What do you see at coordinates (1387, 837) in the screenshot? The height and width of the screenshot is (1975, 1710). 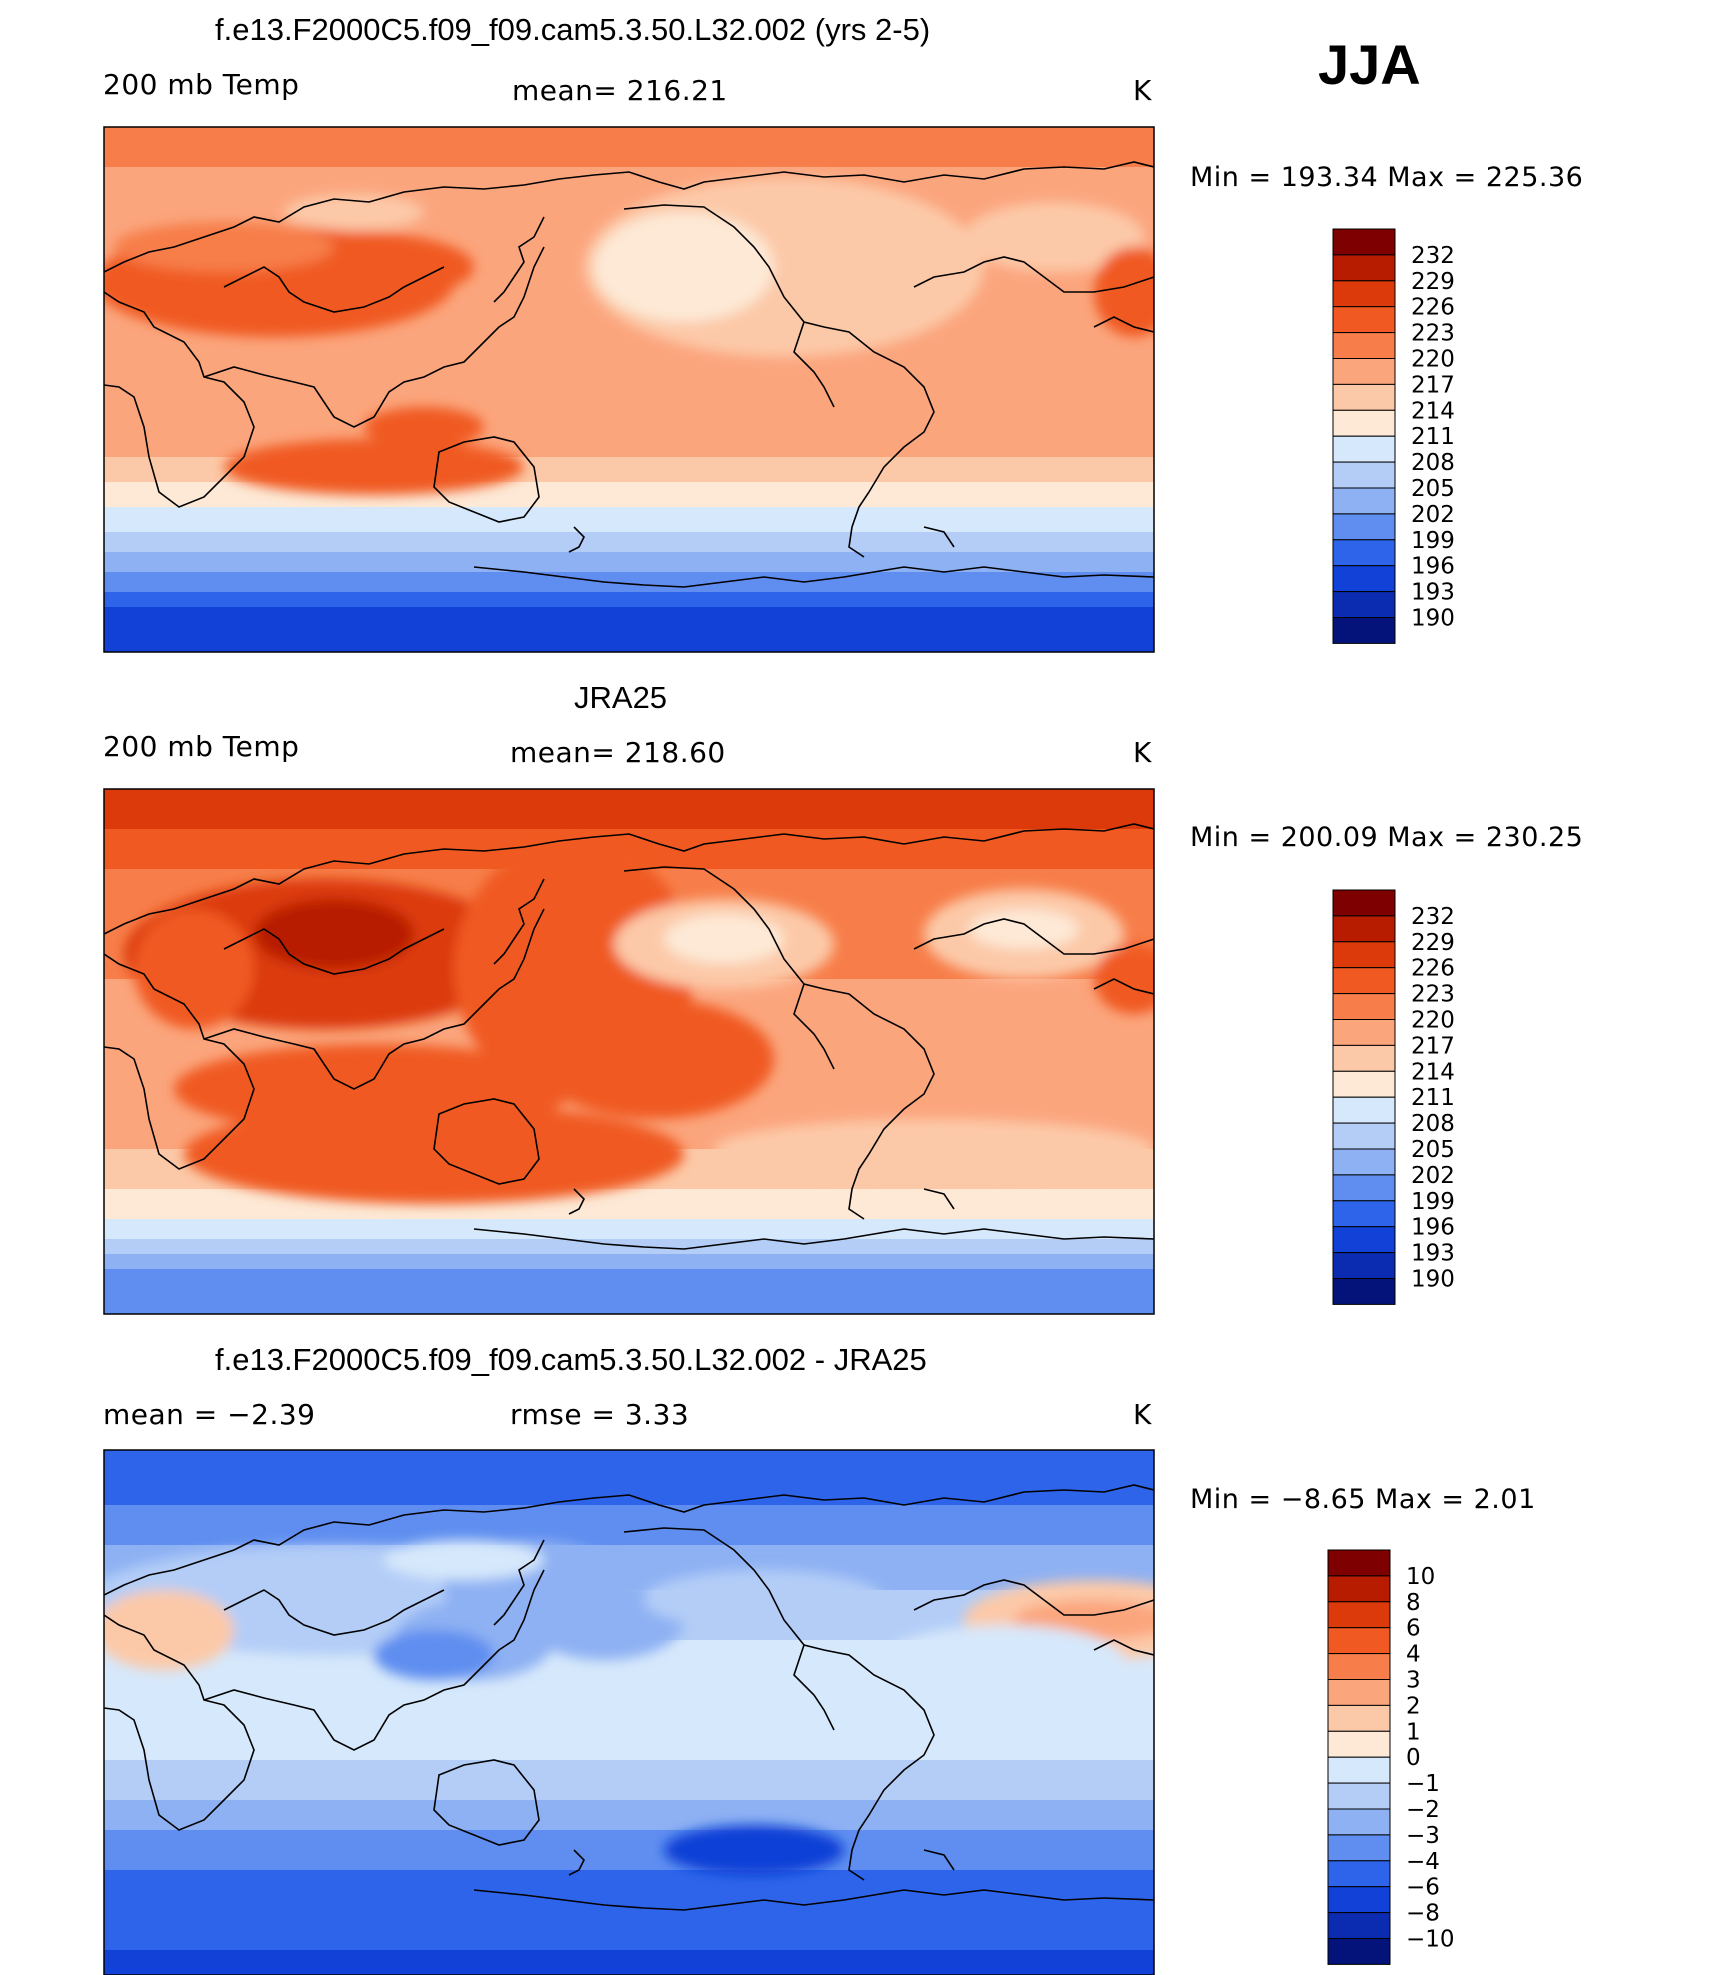 I see `panel2-minmax: Min = 200.09 Max = 230.25` at bounding box center [1387, 837].